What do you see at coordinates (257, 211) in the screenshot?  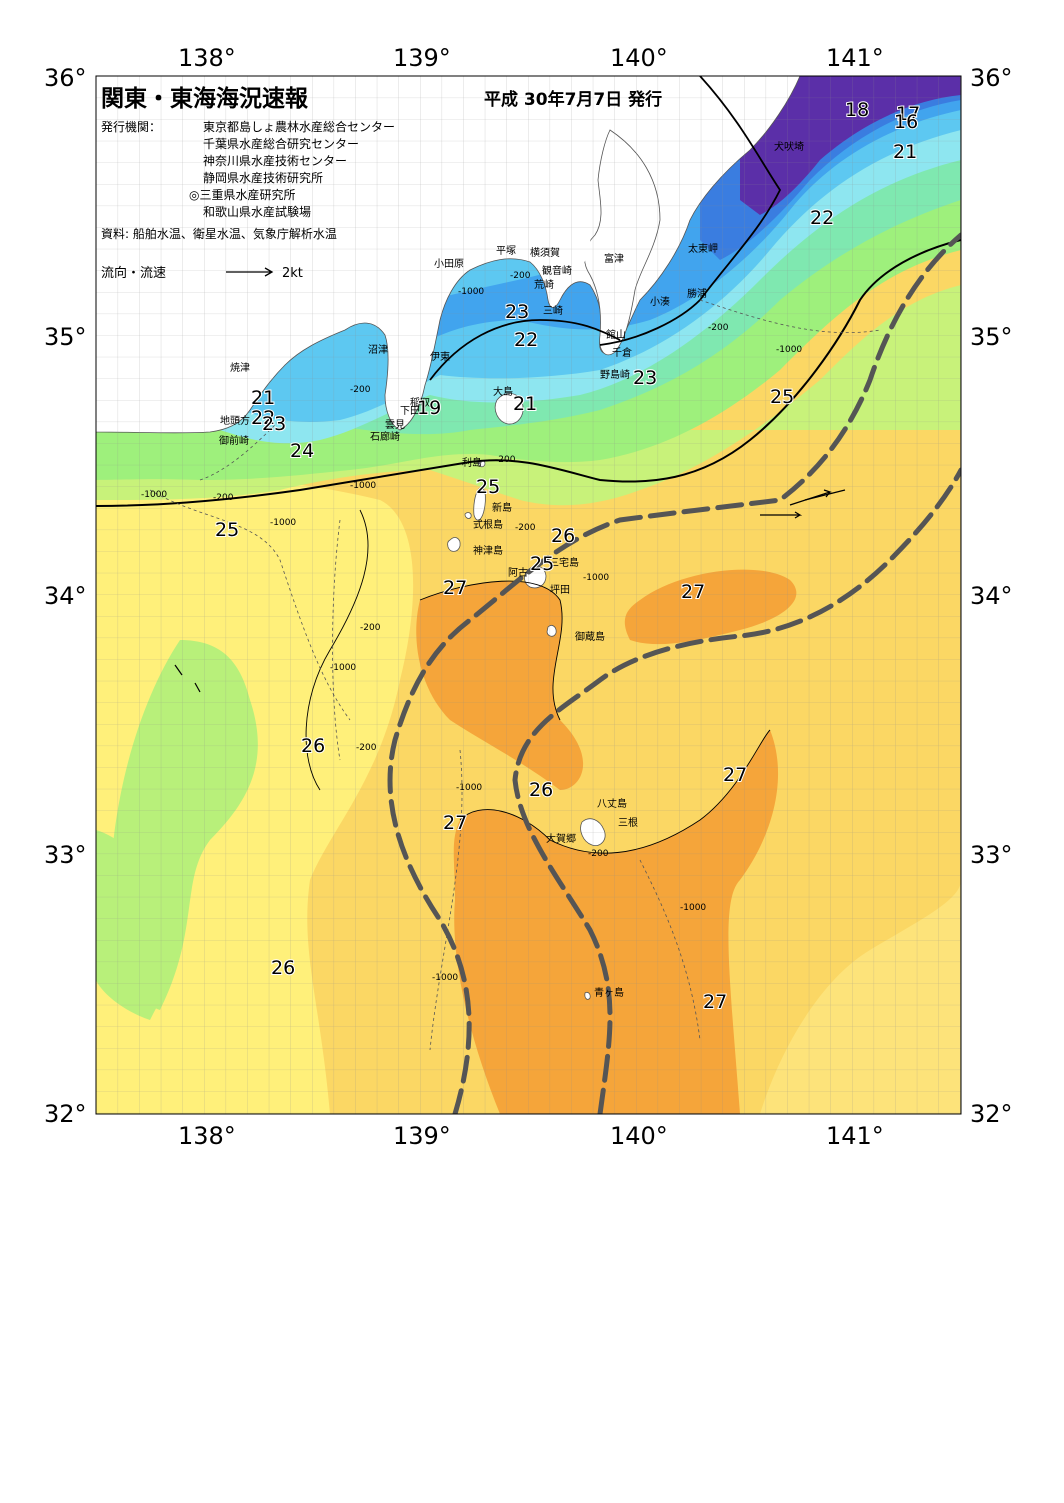 I see `publisher-item: 和歌山県水産試験場` at bounding box center [257, 211].